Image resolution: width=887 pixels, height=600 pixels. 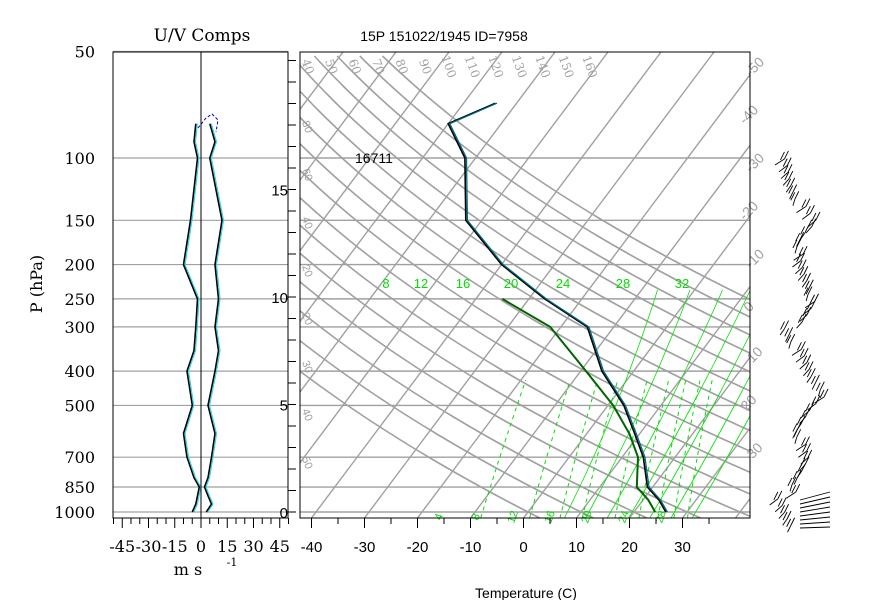 I want to click on moist-adiabat-label: 8, so click(x=475, y=517).